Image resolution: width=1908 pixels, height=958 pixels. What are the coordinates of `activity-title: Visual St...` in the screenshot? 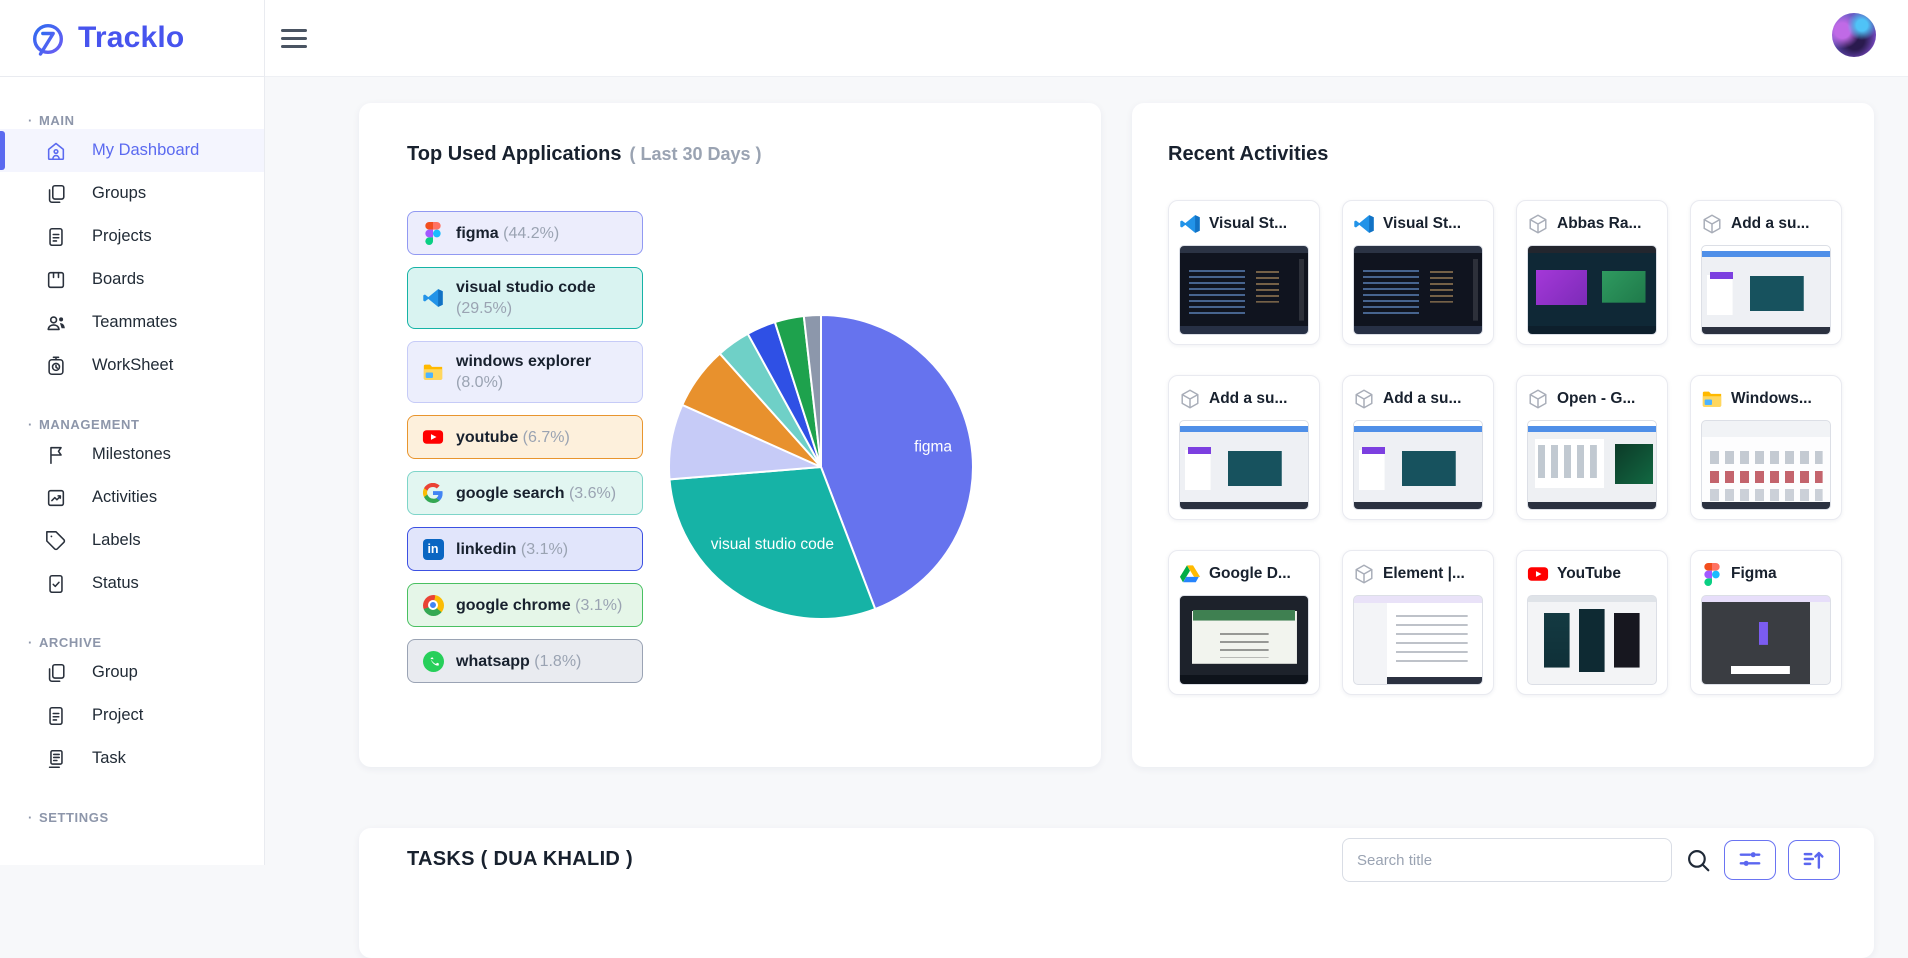 It's located at (1248, 224).